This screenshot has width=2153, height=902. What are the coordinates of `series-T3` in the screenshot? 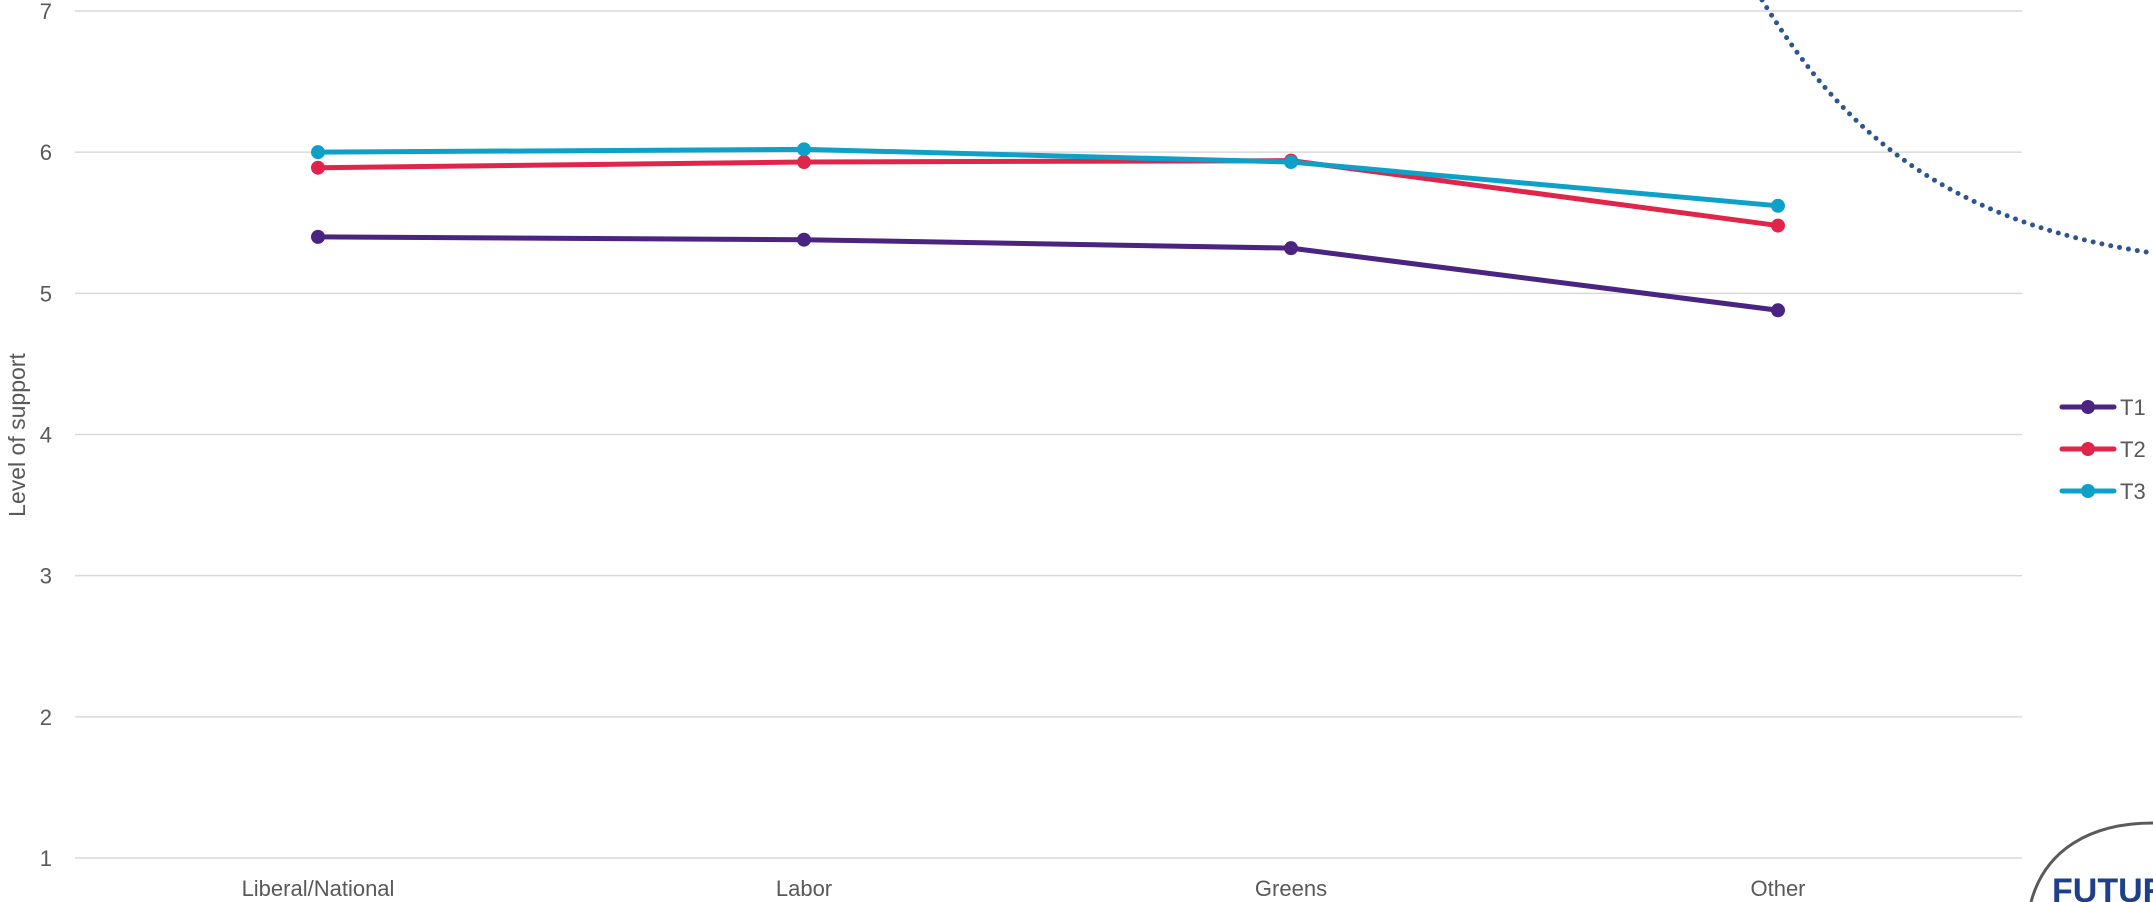 It's located at (1048, 177).